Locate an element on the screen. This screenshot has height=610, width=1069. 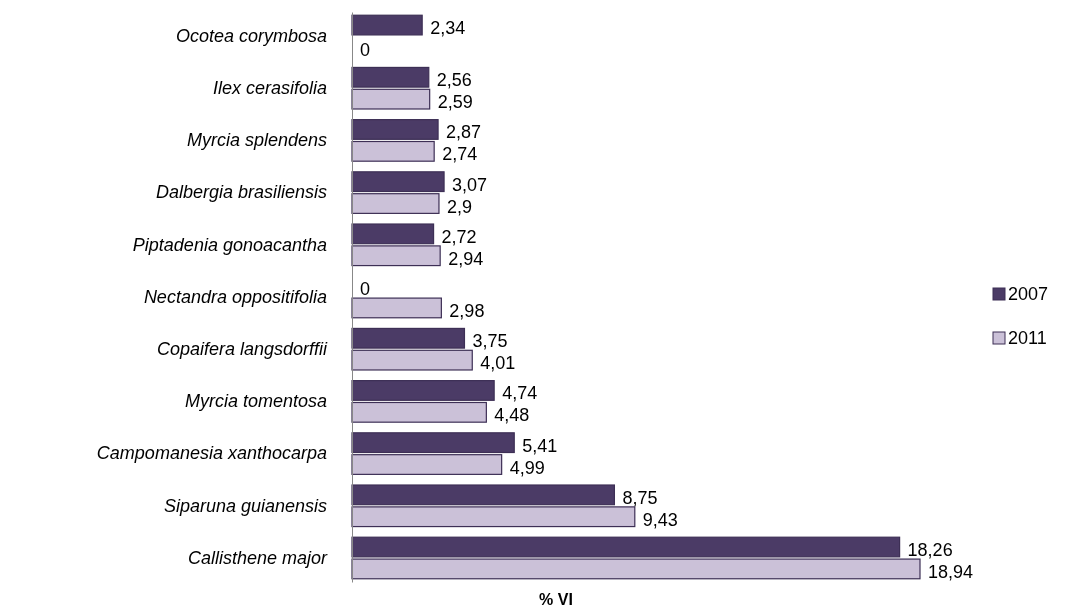
data-label: 2,59 is located at coordinates (455, 102).